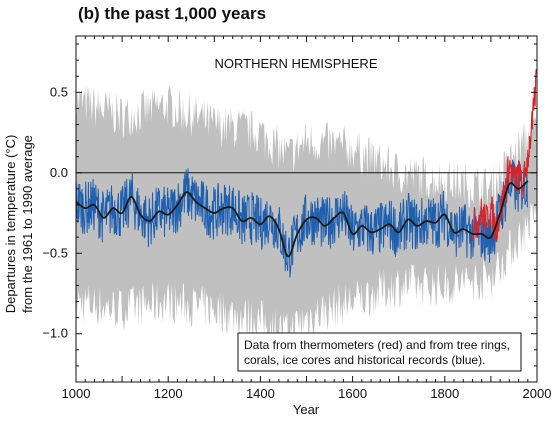  I want to click on thermometer-series, so click(504, 155).